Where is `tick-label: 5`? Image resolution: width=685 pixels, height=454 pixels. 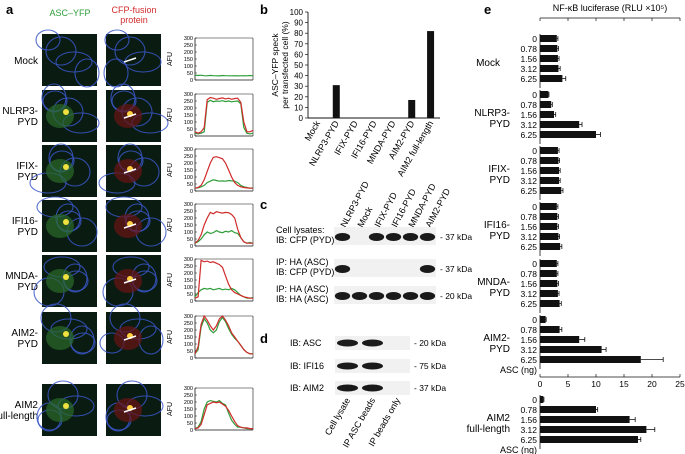 tick-label: 5 is located at coordinates (568, 384).